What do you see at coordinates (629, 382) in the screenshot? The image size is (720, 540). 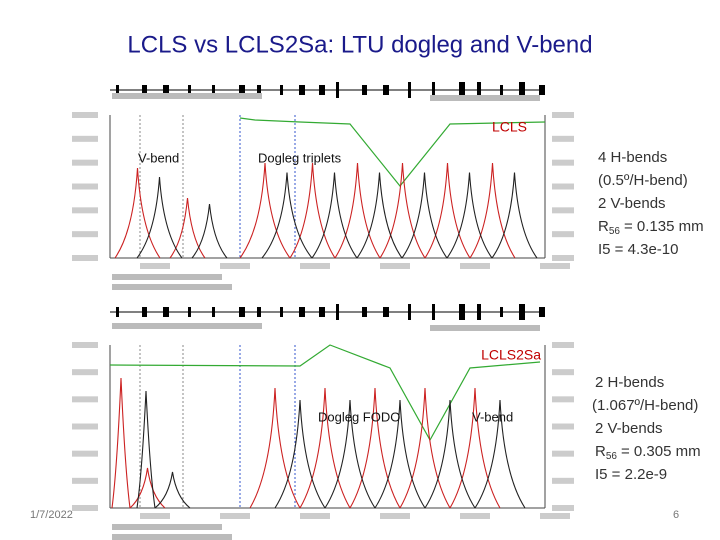 I see `note: 2 H-bends` at bounding box center [629, 382].